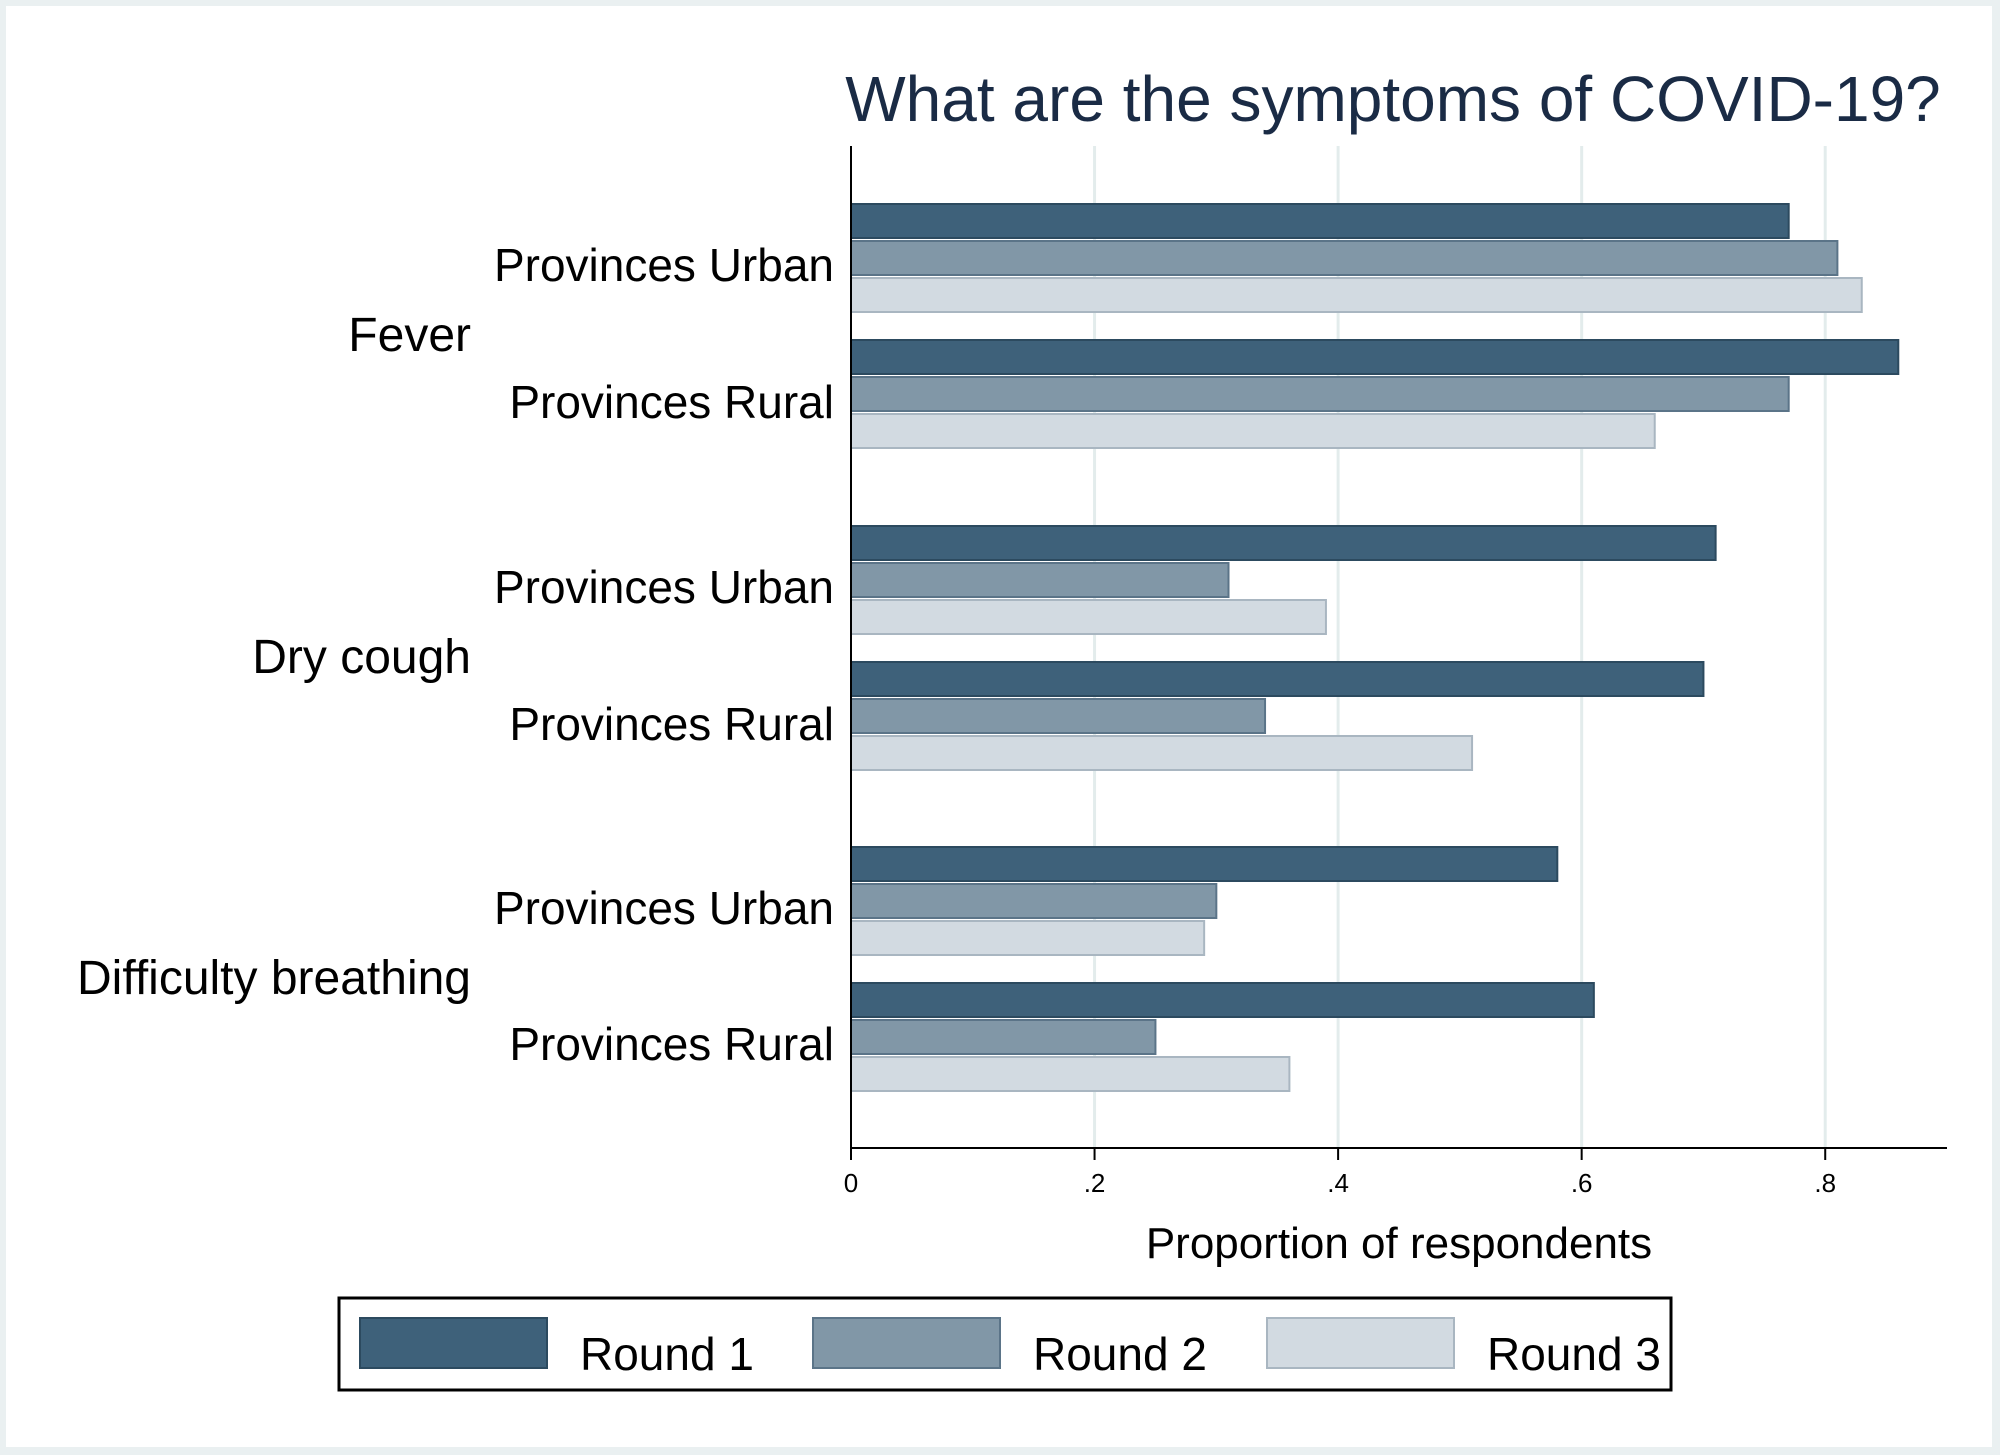 This screenshot has height=1455, width=2000. Describe the element at coordinates (1399, 1243) in the screenshot. I see `x-axis-label: Proportion of respondents` at that location.